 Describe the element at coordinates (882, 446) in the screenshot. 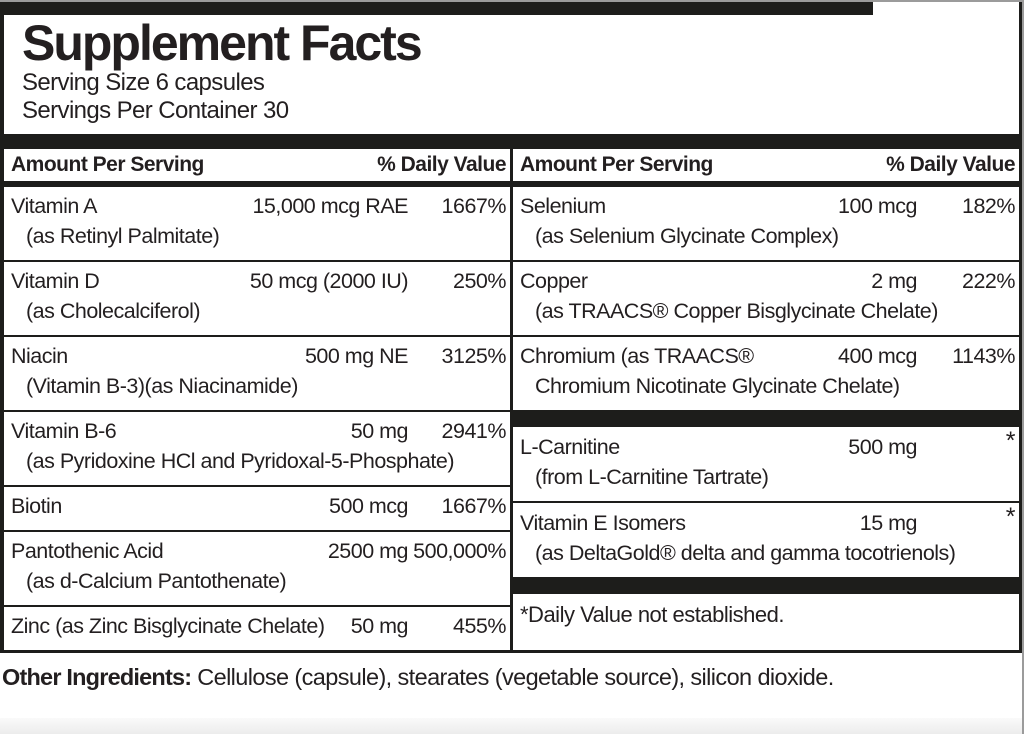

I see `nutrient-amount: 500 mg` at that location.